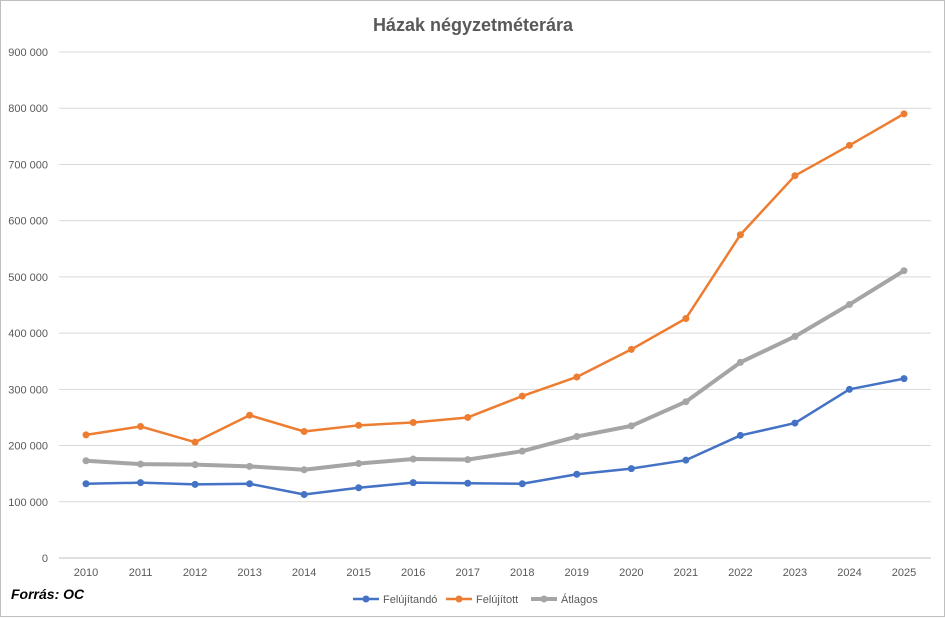 Image resolution: width=945 pixels, height=618 pixels. Describe the element at coordinates (304, 573) in the screenshot. I see `x-tick-label: 2014` at that location.